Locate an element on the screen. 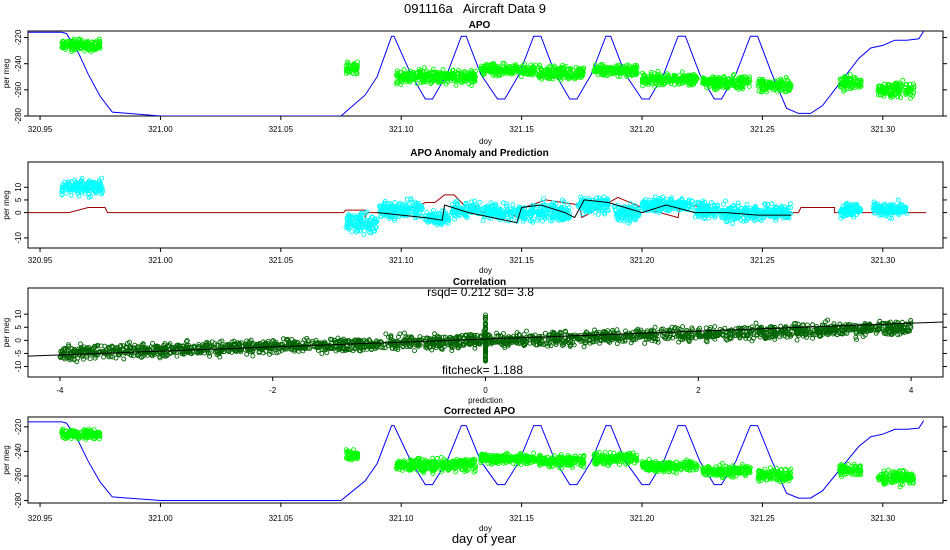 This screenshot has width=950, height=550. x-tick-label: 321.25 is located at coordinates (762, 129).